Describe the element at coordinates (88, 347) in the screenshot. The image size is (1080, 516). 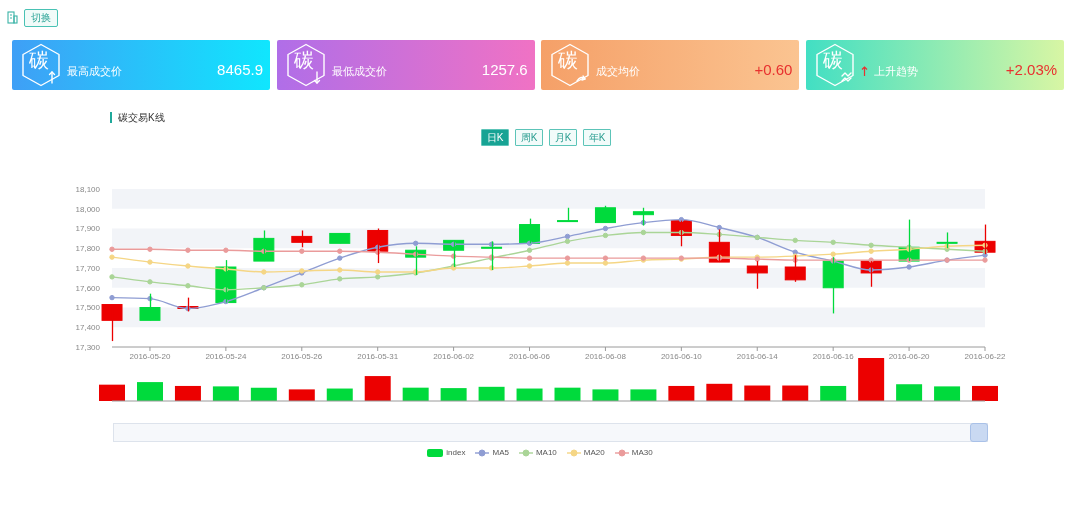
I see `y-tick-label: 17,300` at that location.